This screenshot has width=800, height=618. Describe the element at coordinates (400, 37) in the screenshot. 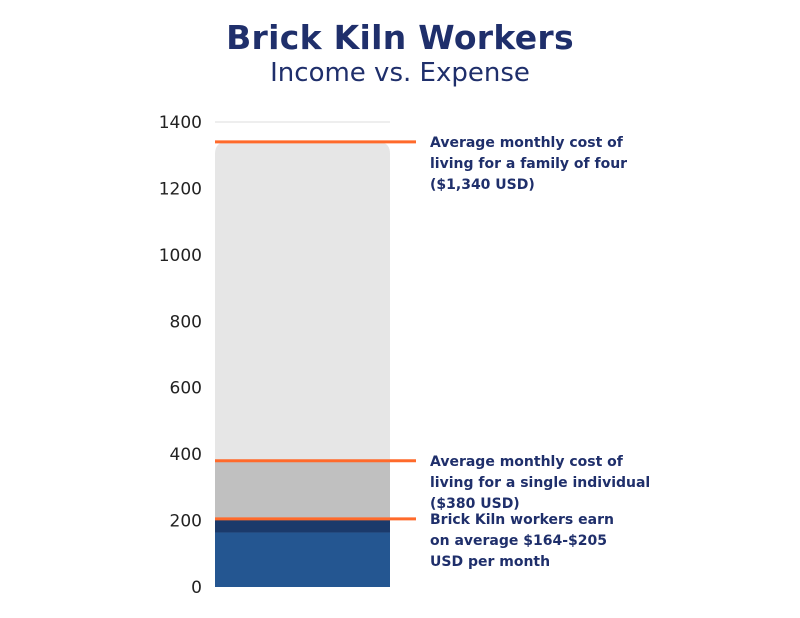

I see `chart-title: Brick Kiln Workers` at that location.